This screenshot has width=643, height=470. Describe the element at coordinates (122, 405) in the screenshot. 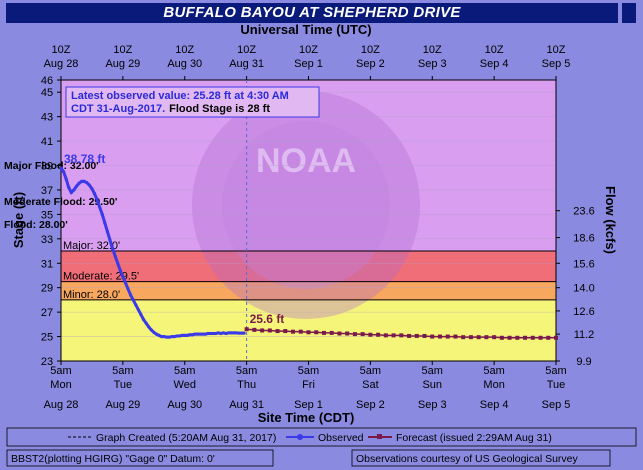

I see `bottom-tick-date: Aug 29` at that location.